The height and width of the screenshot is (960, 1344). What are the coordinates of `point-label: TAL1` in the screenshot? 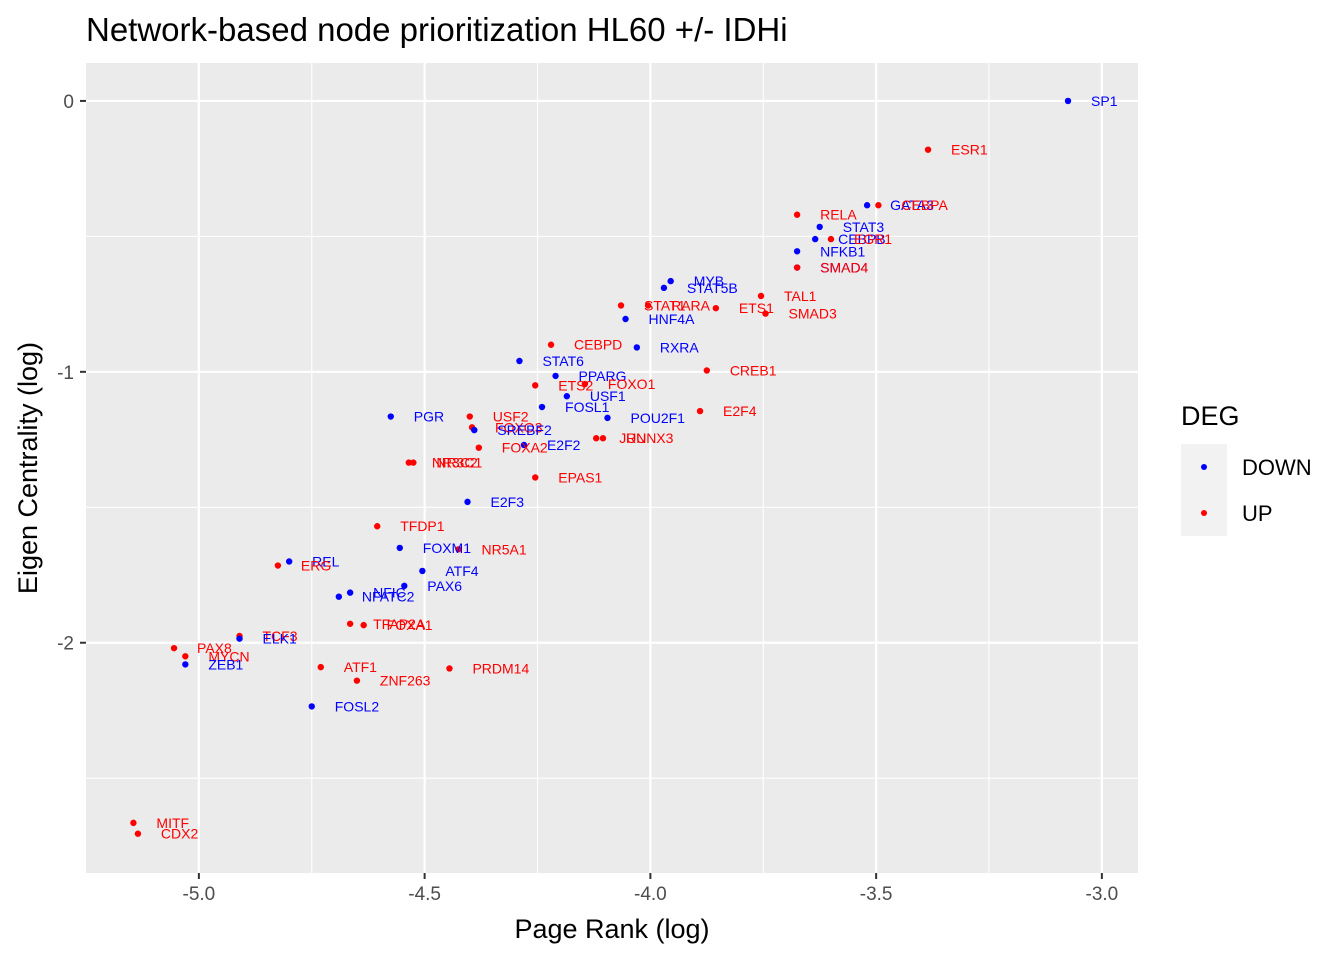 It's located at (800, 296).